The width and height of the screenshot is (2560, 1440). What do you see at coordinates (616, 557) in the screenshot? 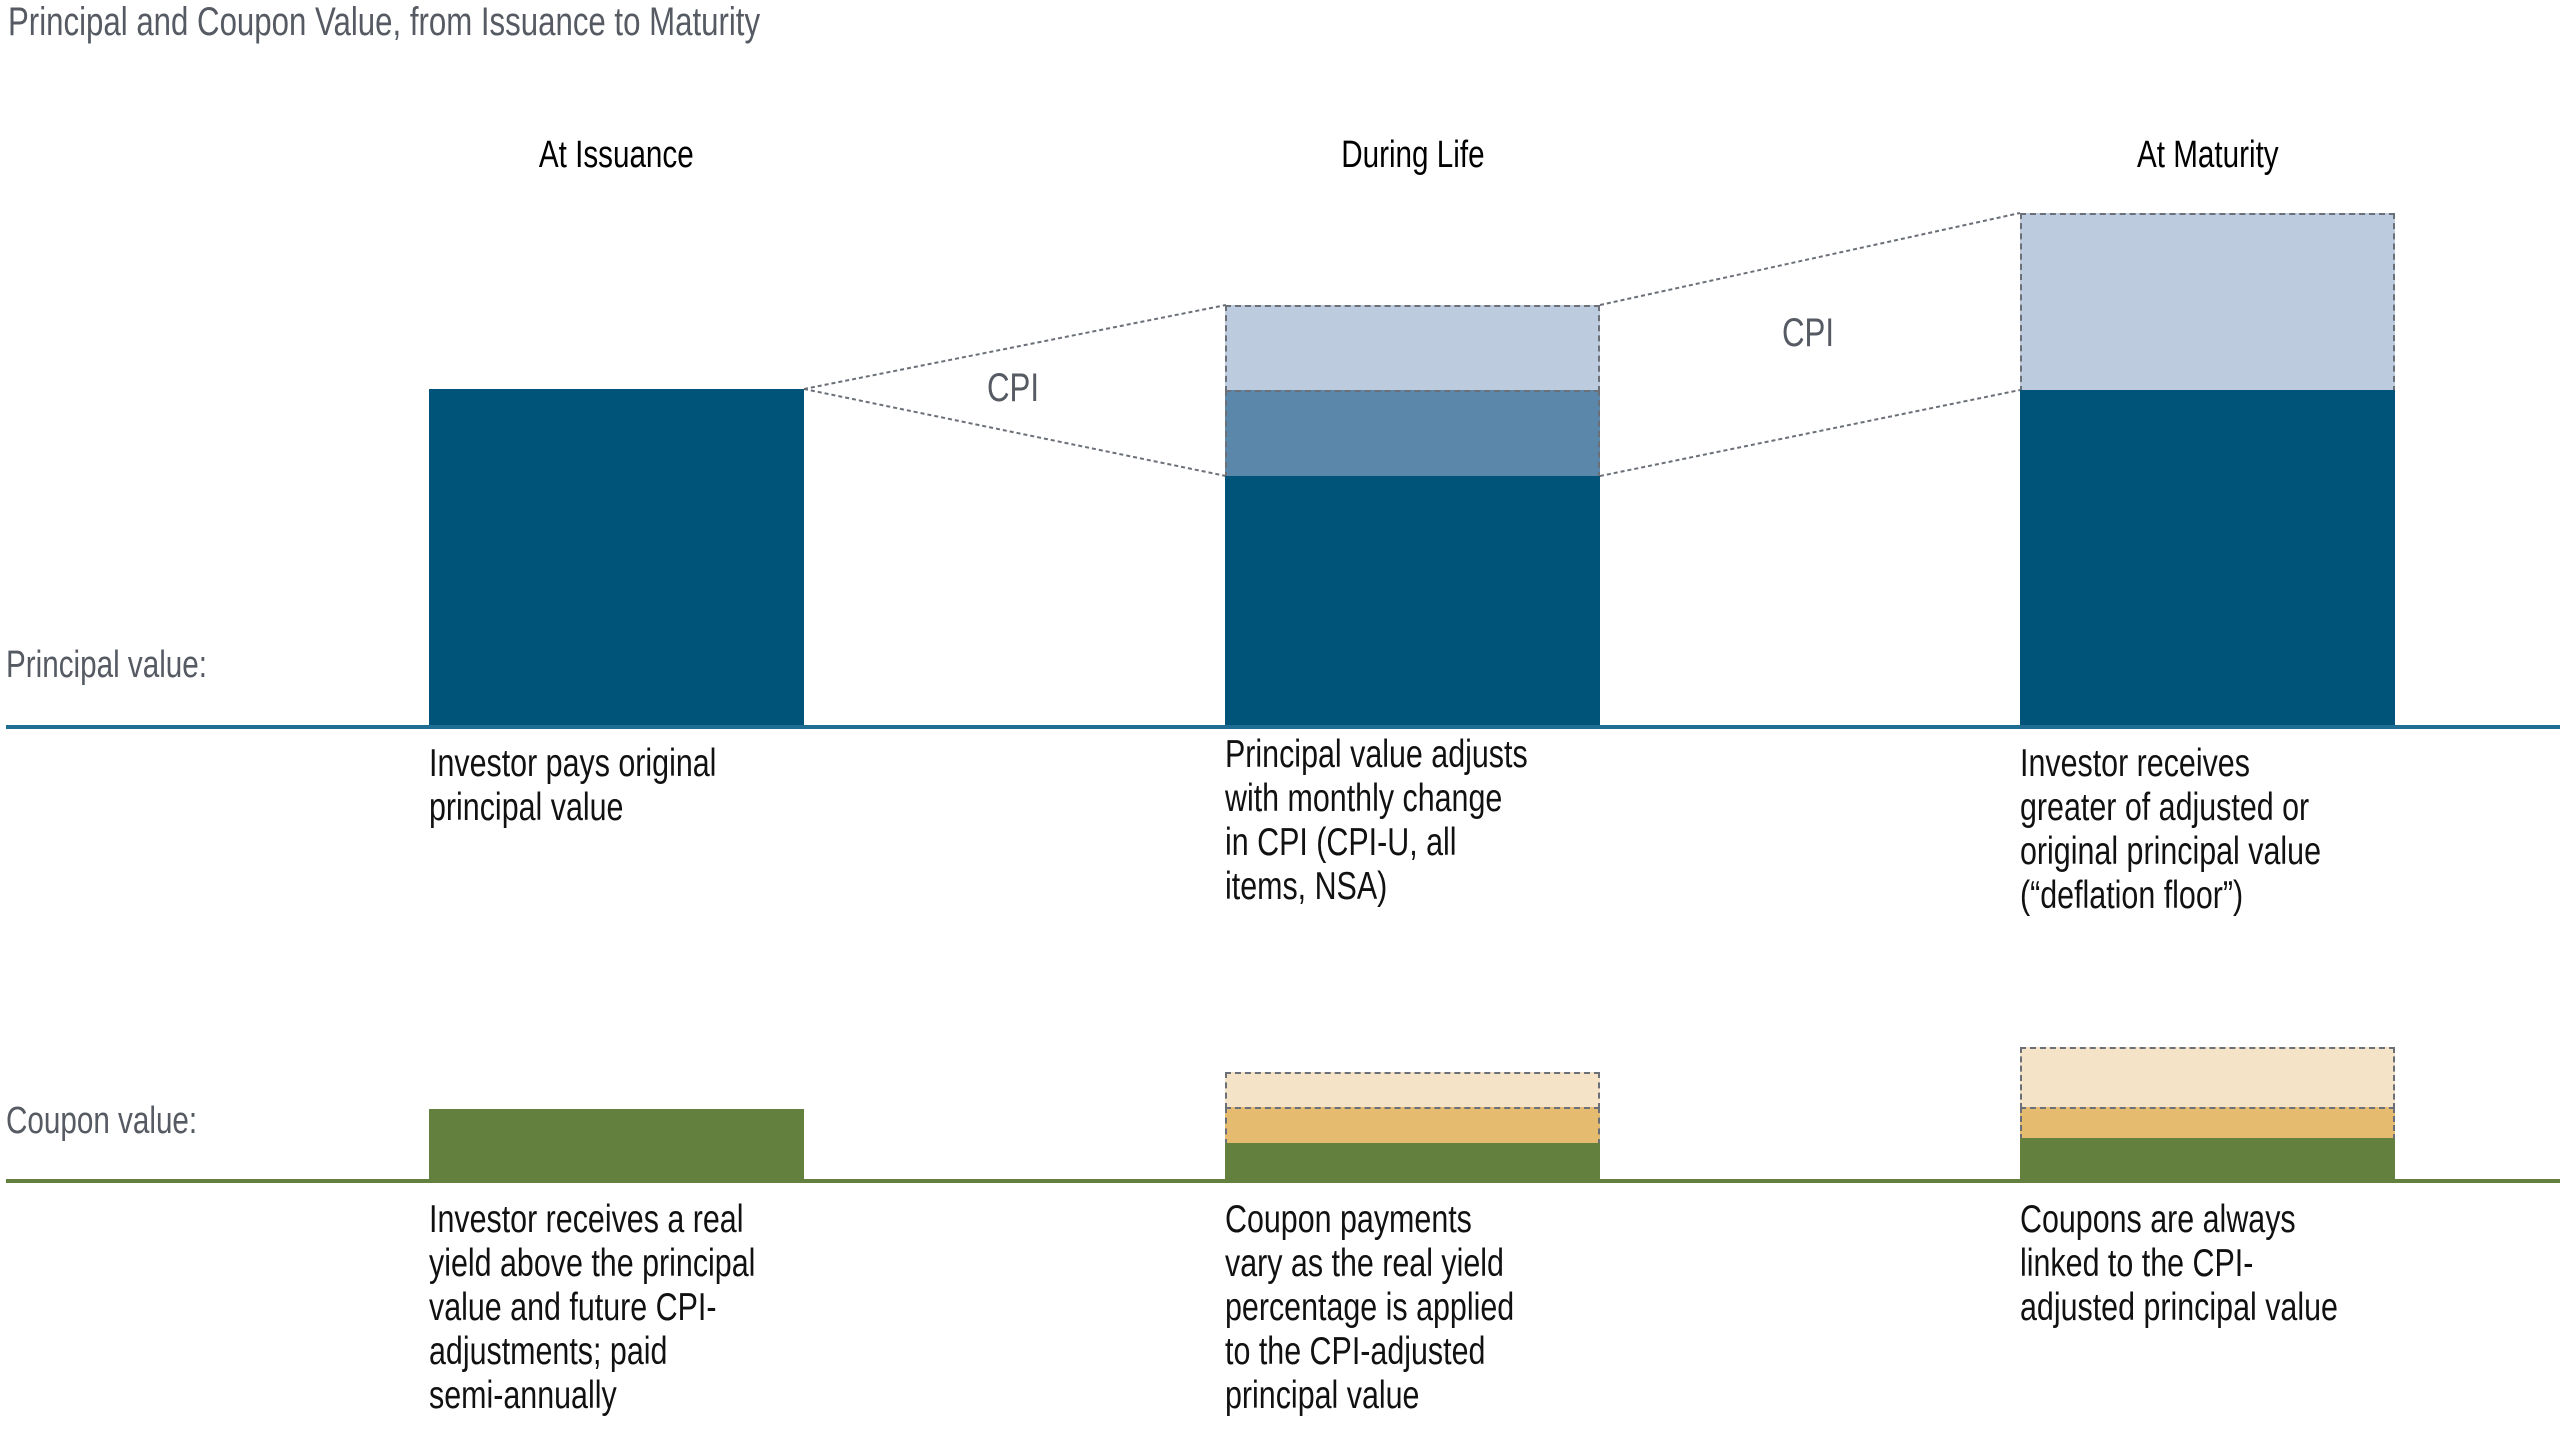
I see `principal-bar-issuance` at bounding box center [616, 557].